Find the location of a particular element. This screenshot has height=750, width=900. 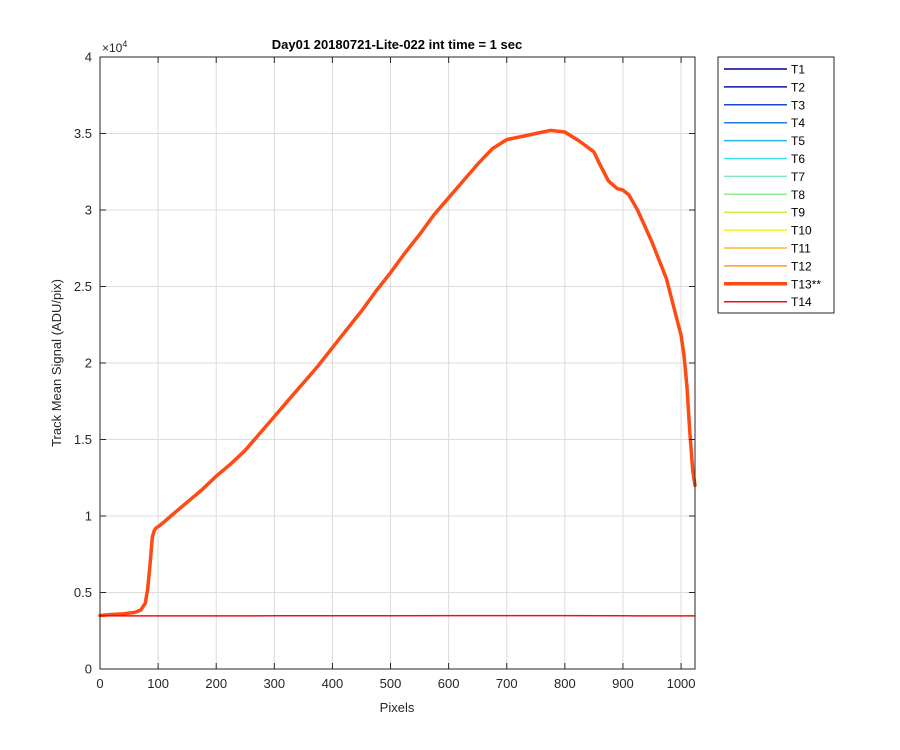

y-tick-label: 1 is located at coordinates (88, 516).